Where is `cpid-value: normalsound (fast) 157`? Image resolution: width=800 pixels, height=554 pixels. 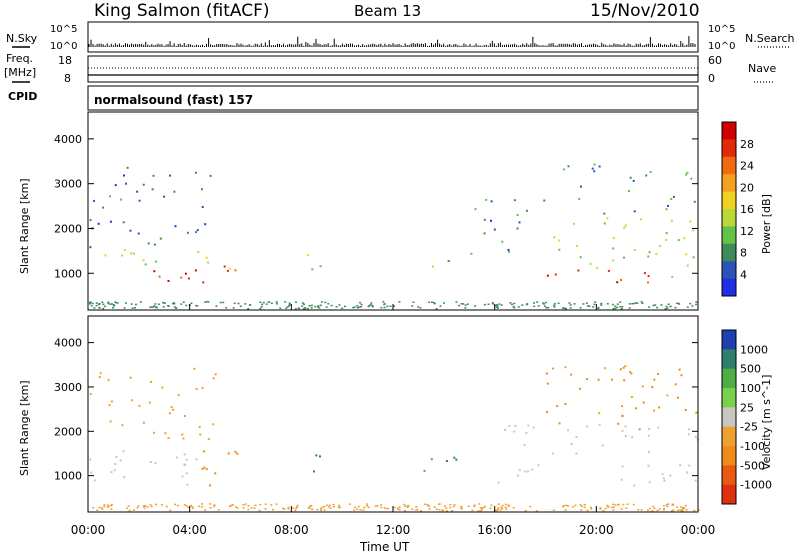 cpid-value: normalsound (fast) 157 is located at coordinates (173, 100).